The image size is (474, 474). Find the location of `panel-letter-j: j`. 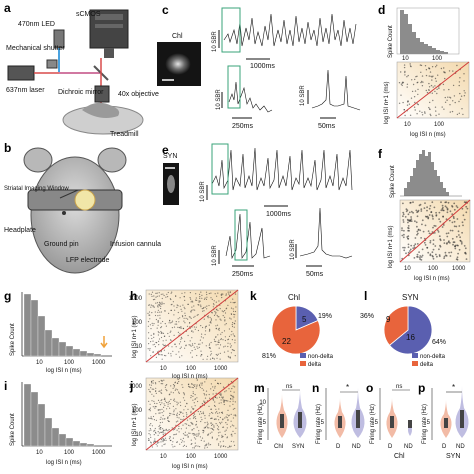

panel-letter-j: j is located at coordinates (131, 386).